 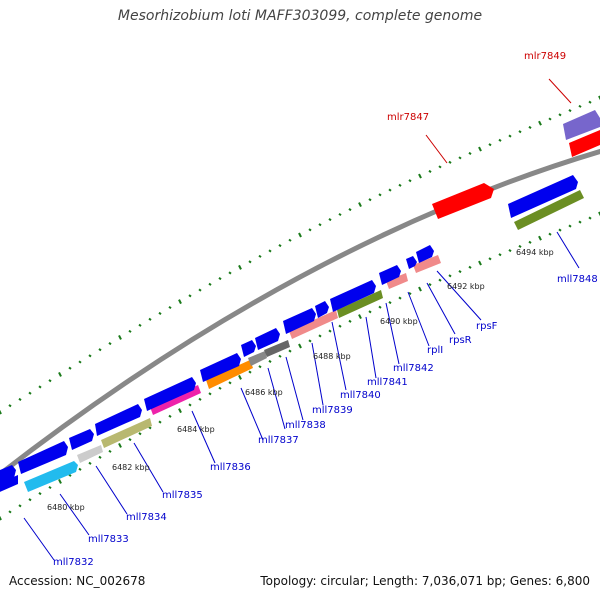 I want to click on gene-feature-mlr7847, so click(x=463, y=201).